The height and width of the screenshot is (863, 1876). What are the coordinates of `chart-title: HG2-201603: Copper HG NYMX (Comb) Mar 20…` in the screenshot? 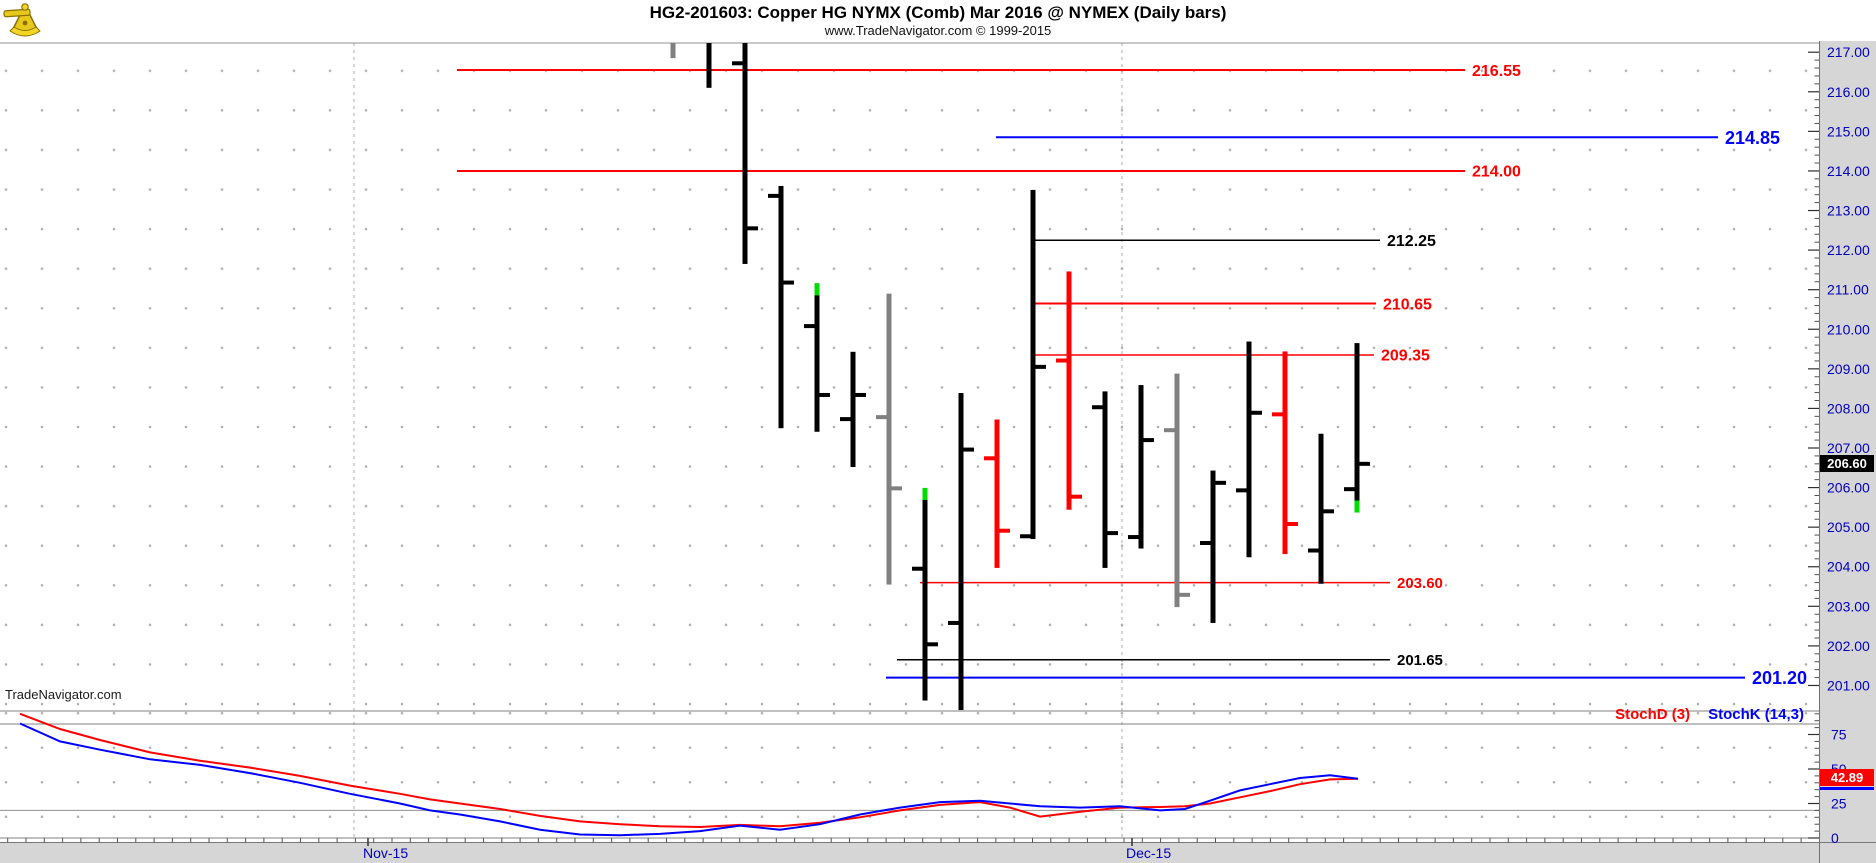 It's located at (938, 12).